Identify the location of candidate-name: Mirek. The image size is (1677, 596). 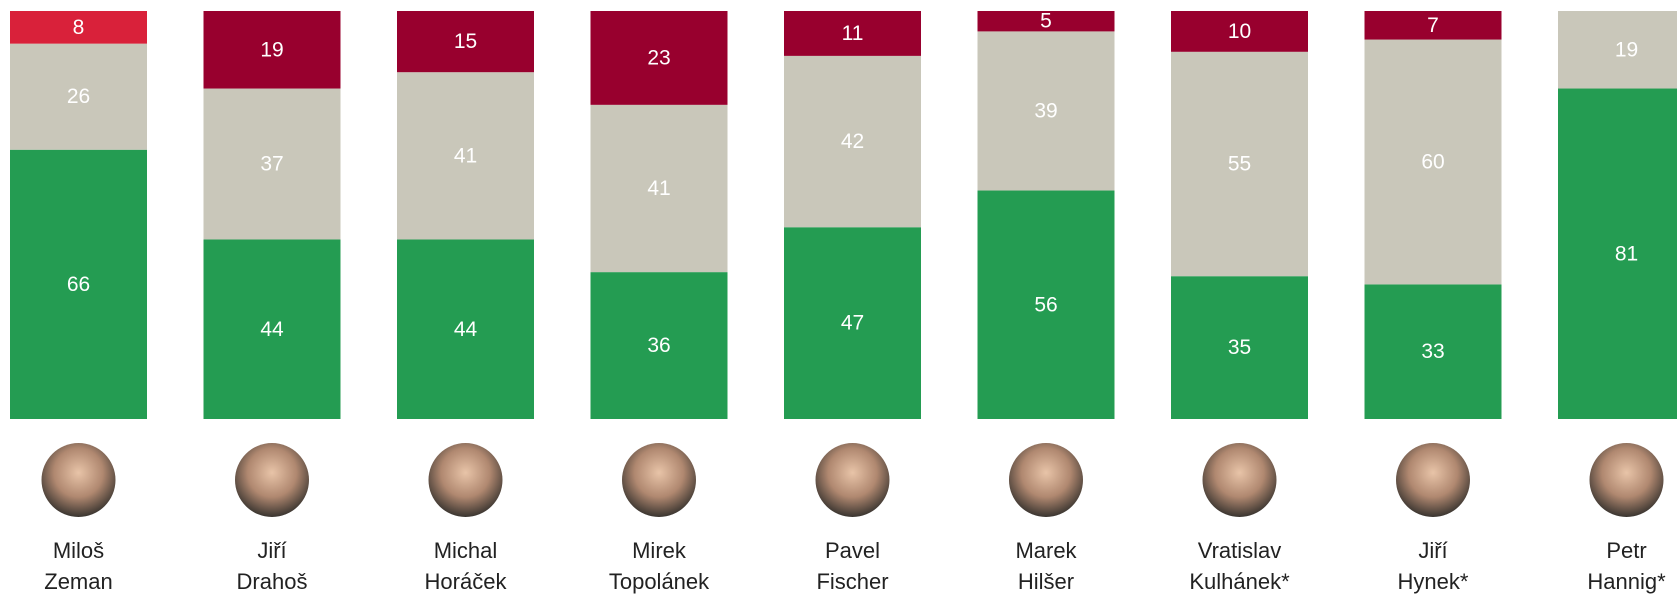
(659, 550).